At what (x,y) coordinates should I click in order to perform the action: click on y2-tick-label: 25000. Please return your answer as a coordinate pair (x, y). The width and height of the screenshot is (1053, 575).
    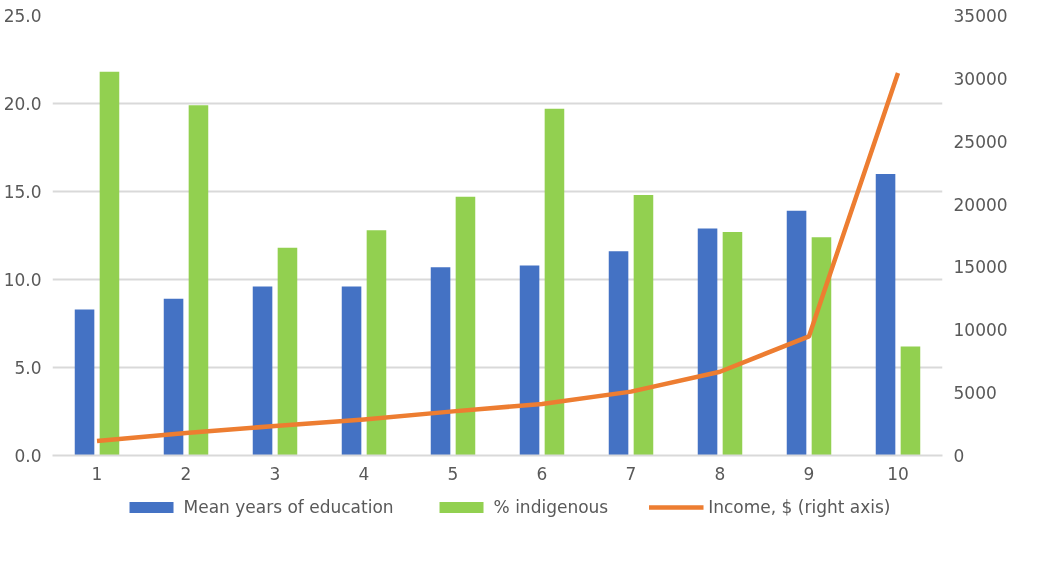
    Looking at the image, I should click on (980, 141).